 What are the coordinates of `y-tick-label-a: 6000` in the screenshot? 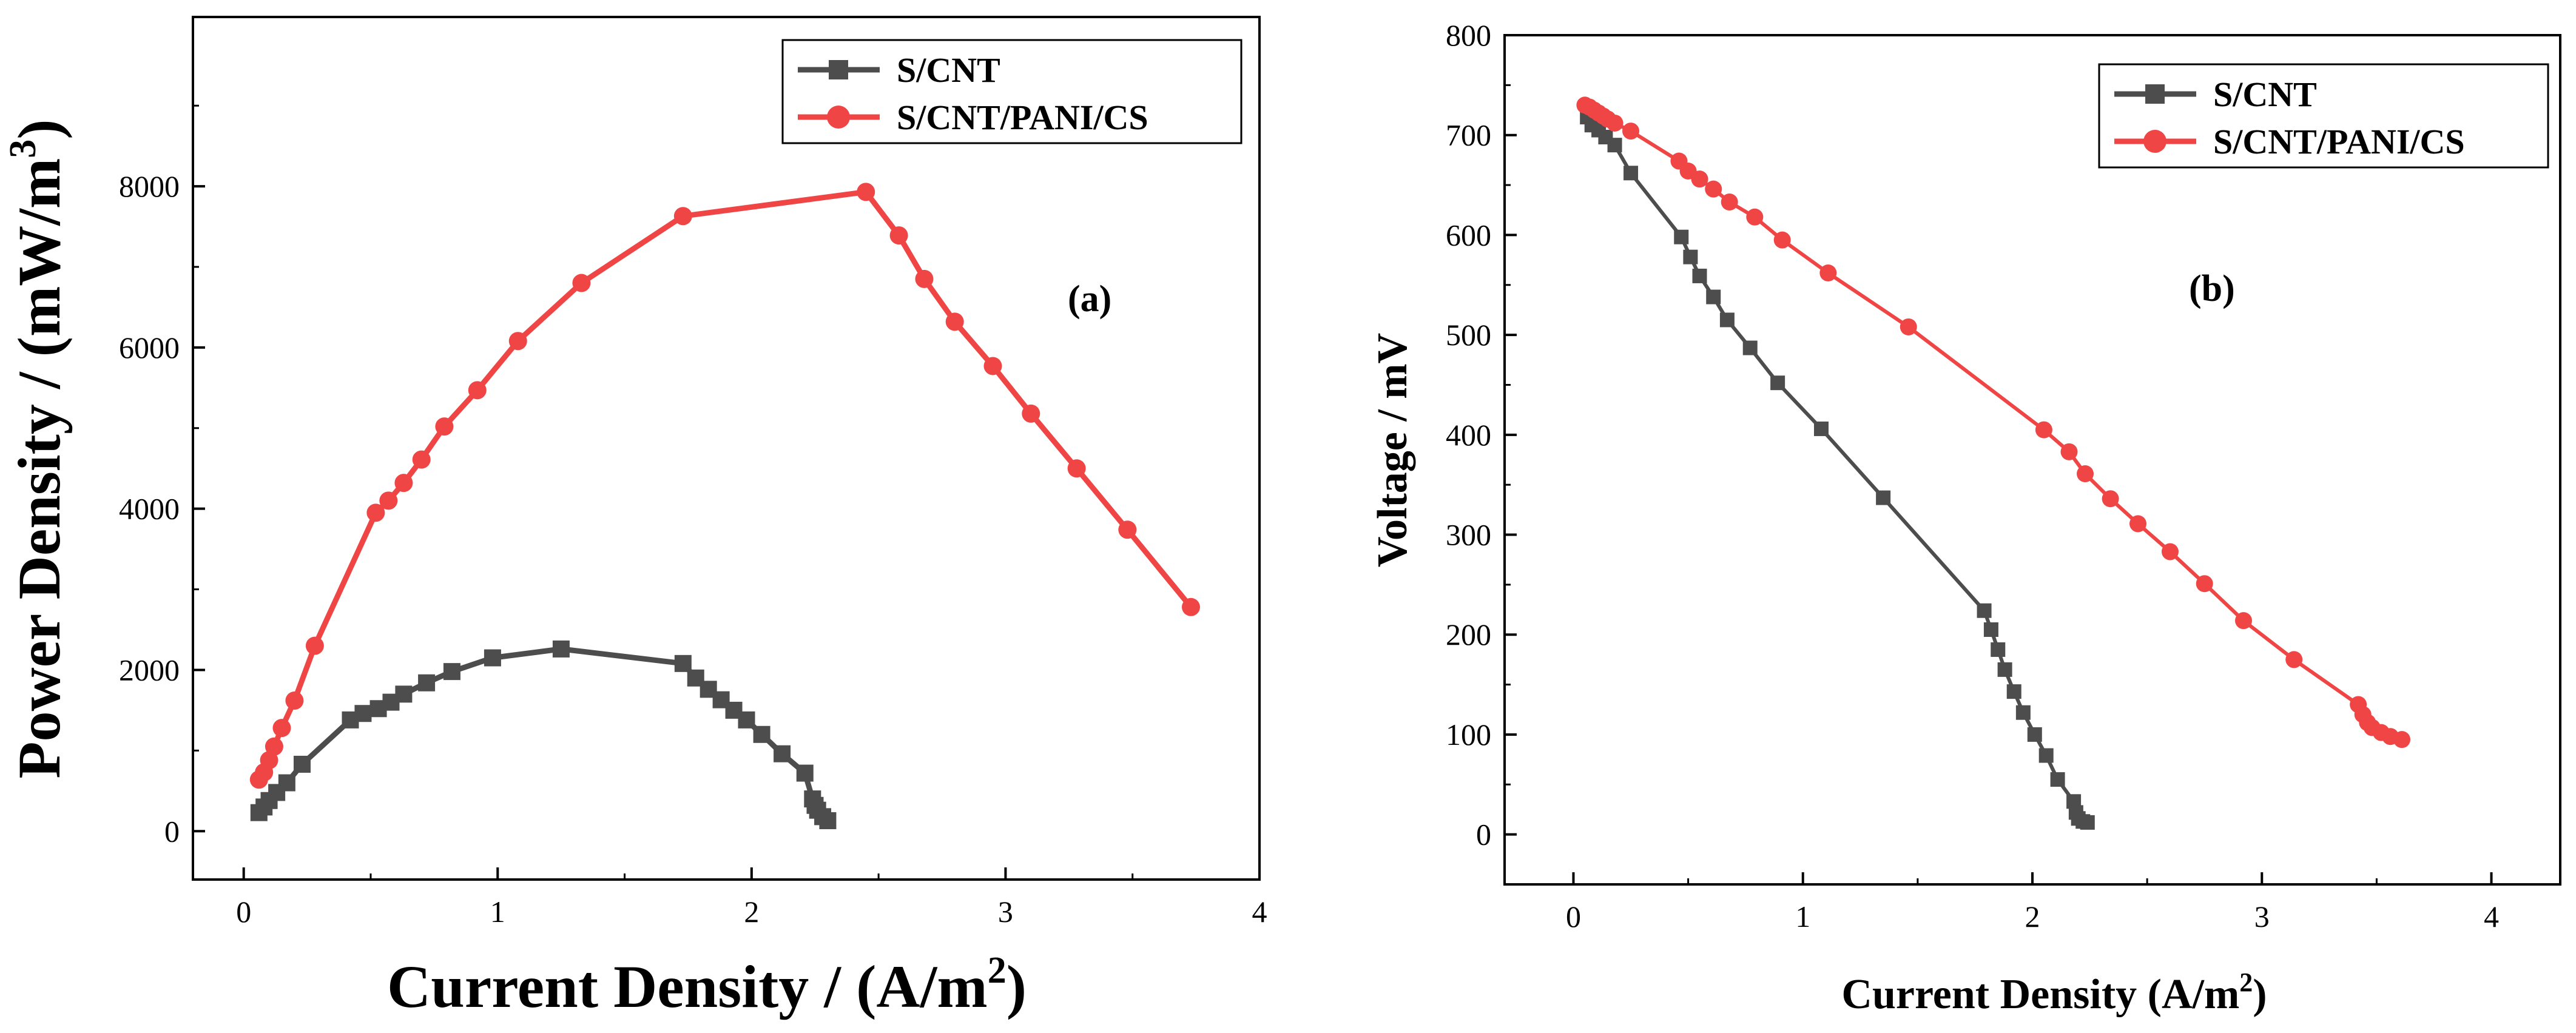 It's located at (149, 348).